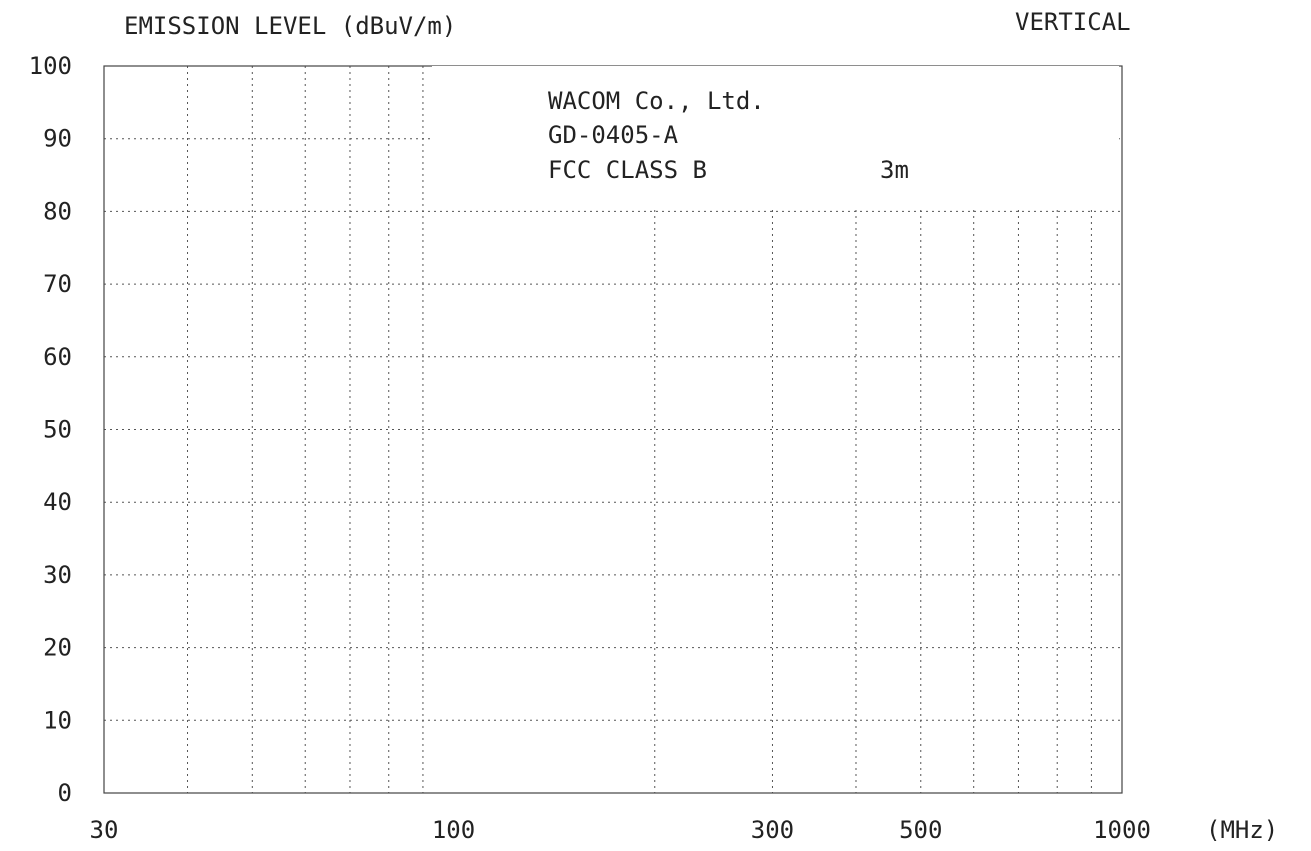  I want to click on x-axis-unit-label: (MHz), so click(1242, 830).